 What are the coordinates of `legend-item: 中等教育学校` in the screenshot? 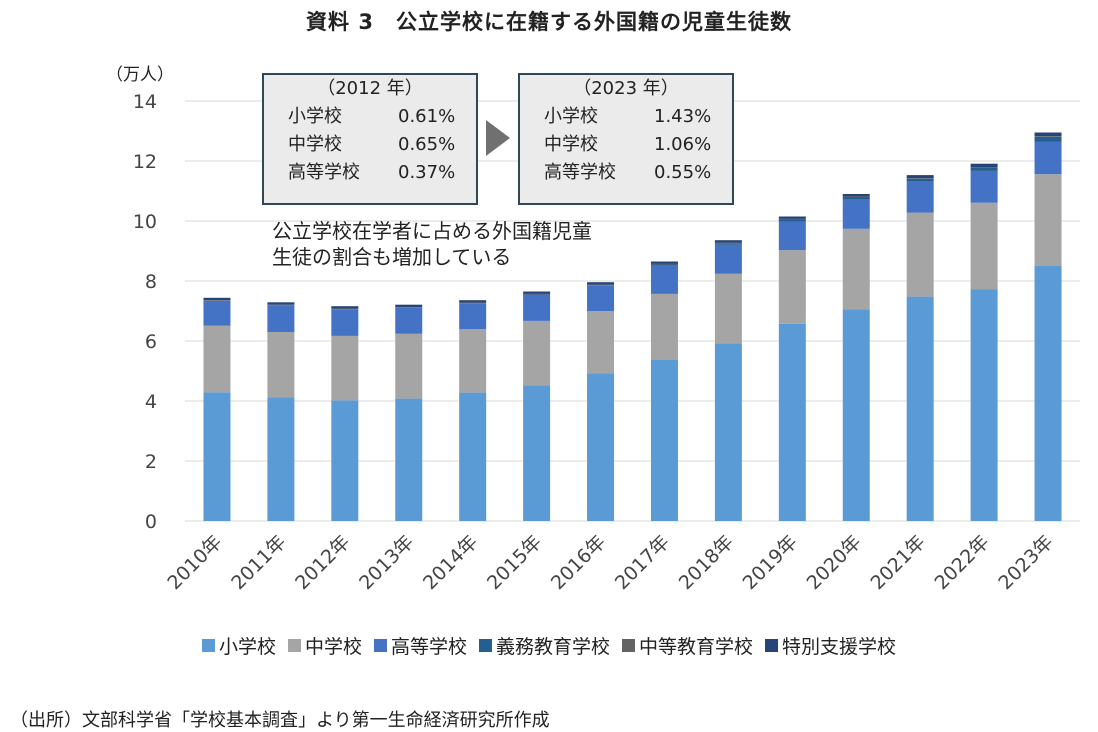 It's located at (687, 645).